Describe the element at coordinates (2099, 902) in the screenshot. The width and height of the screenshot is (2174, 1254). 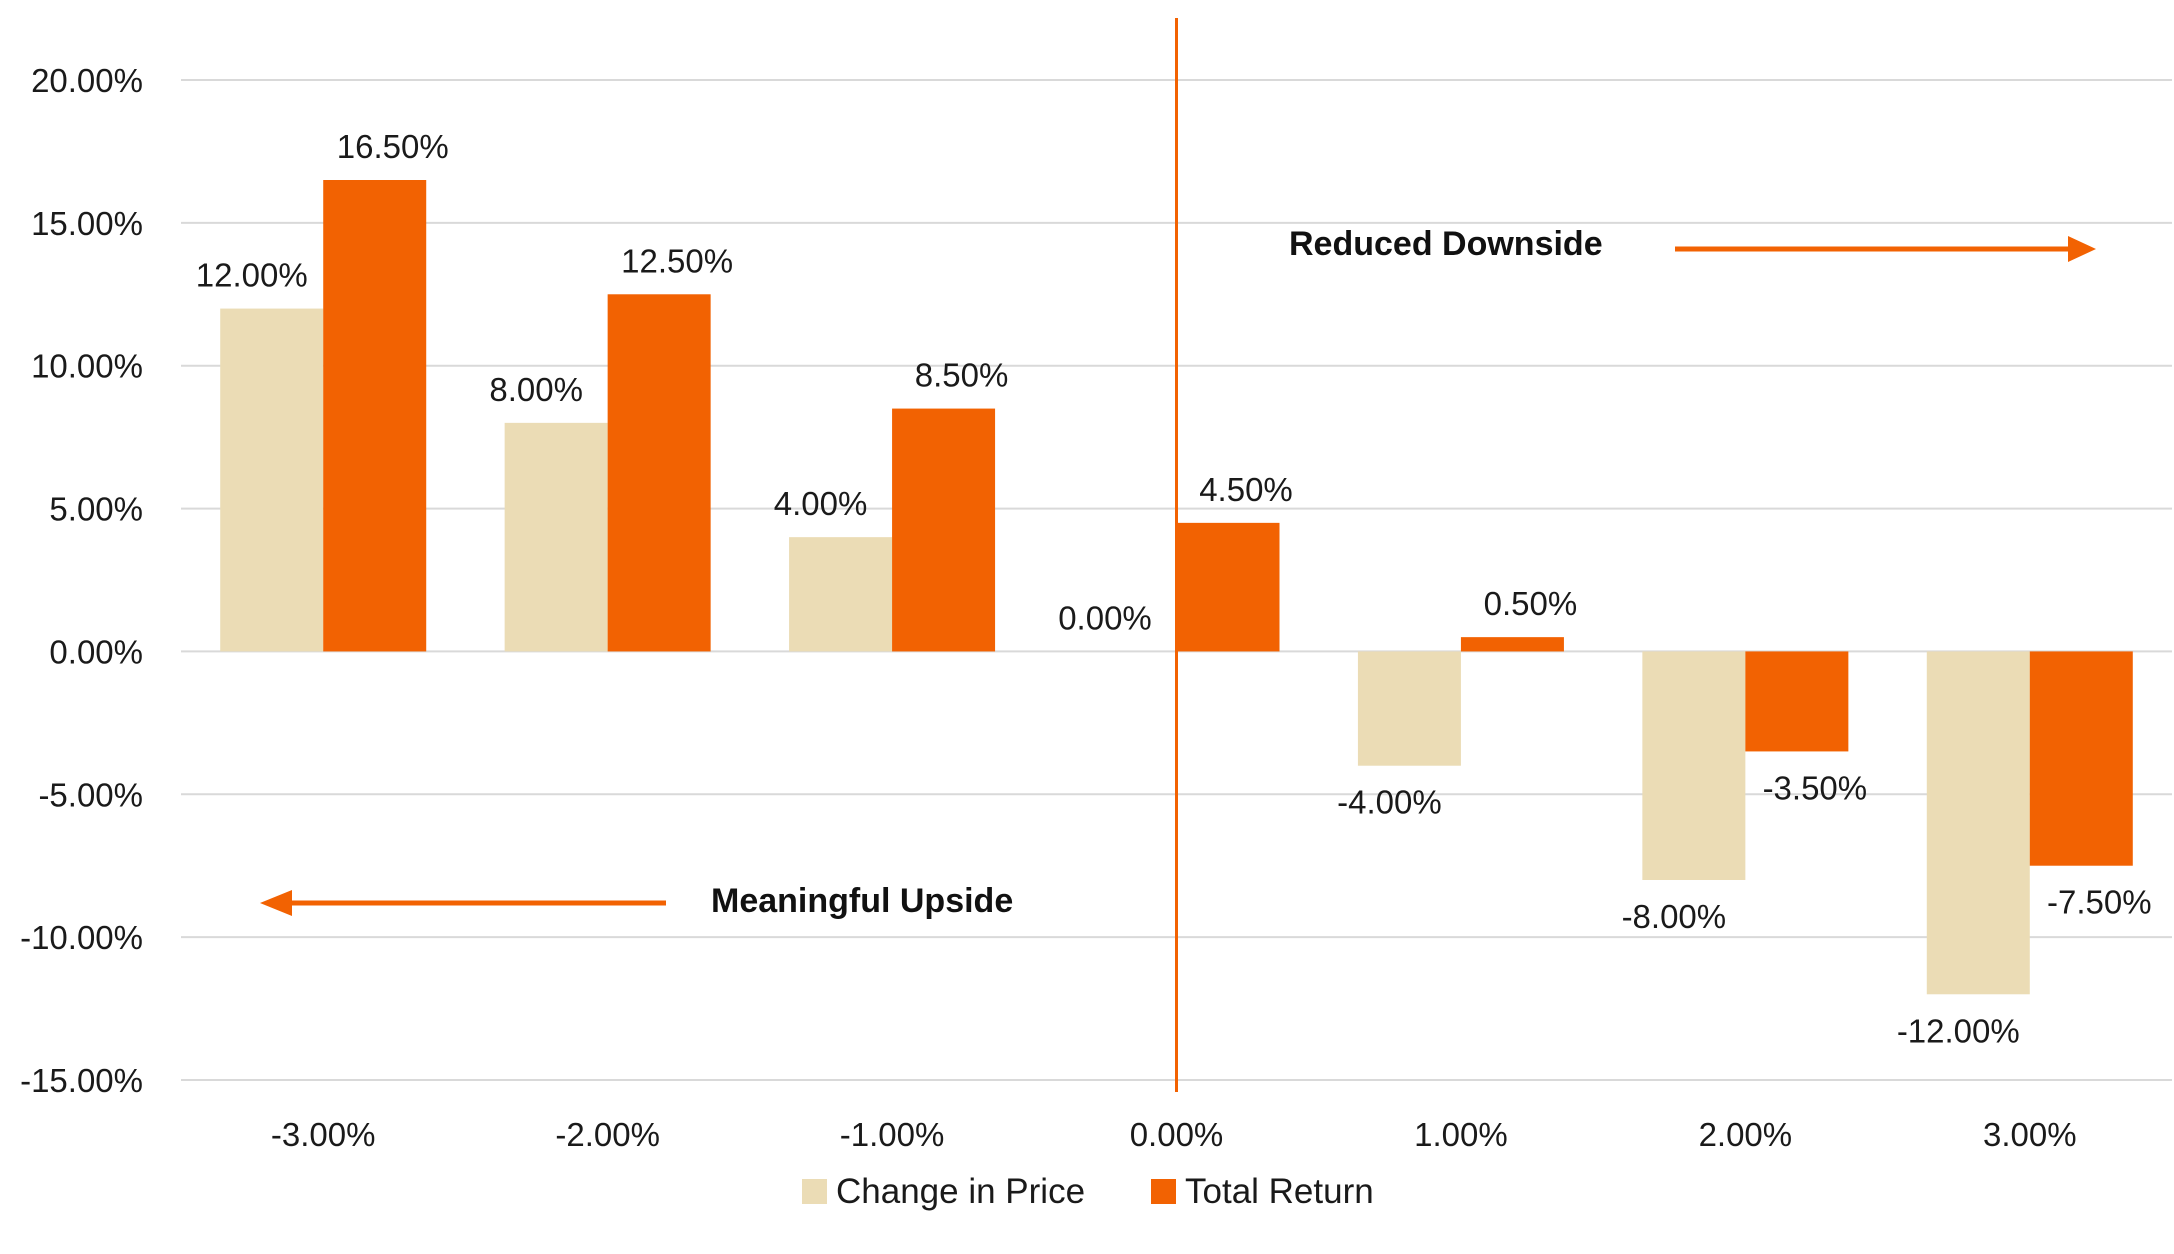
I see `data-label-total-return: -7.50%` at that location.